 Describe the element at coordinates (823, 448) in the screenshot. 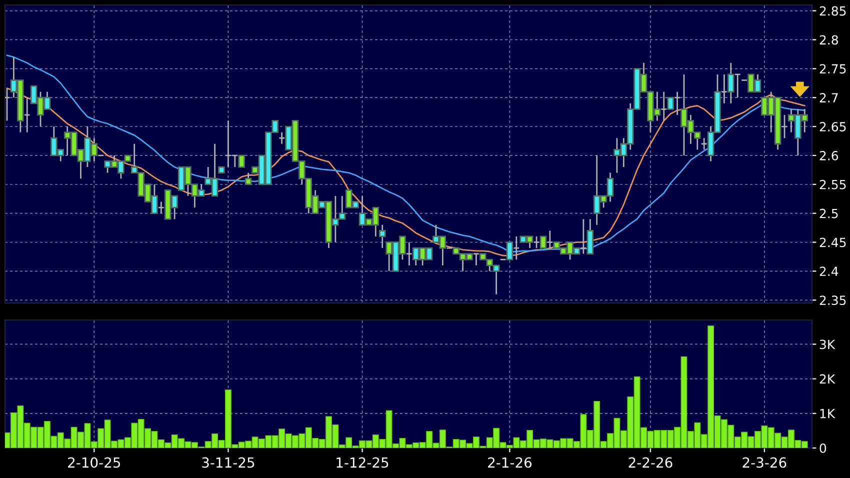

I see `y-tick-label: 0` at that location.